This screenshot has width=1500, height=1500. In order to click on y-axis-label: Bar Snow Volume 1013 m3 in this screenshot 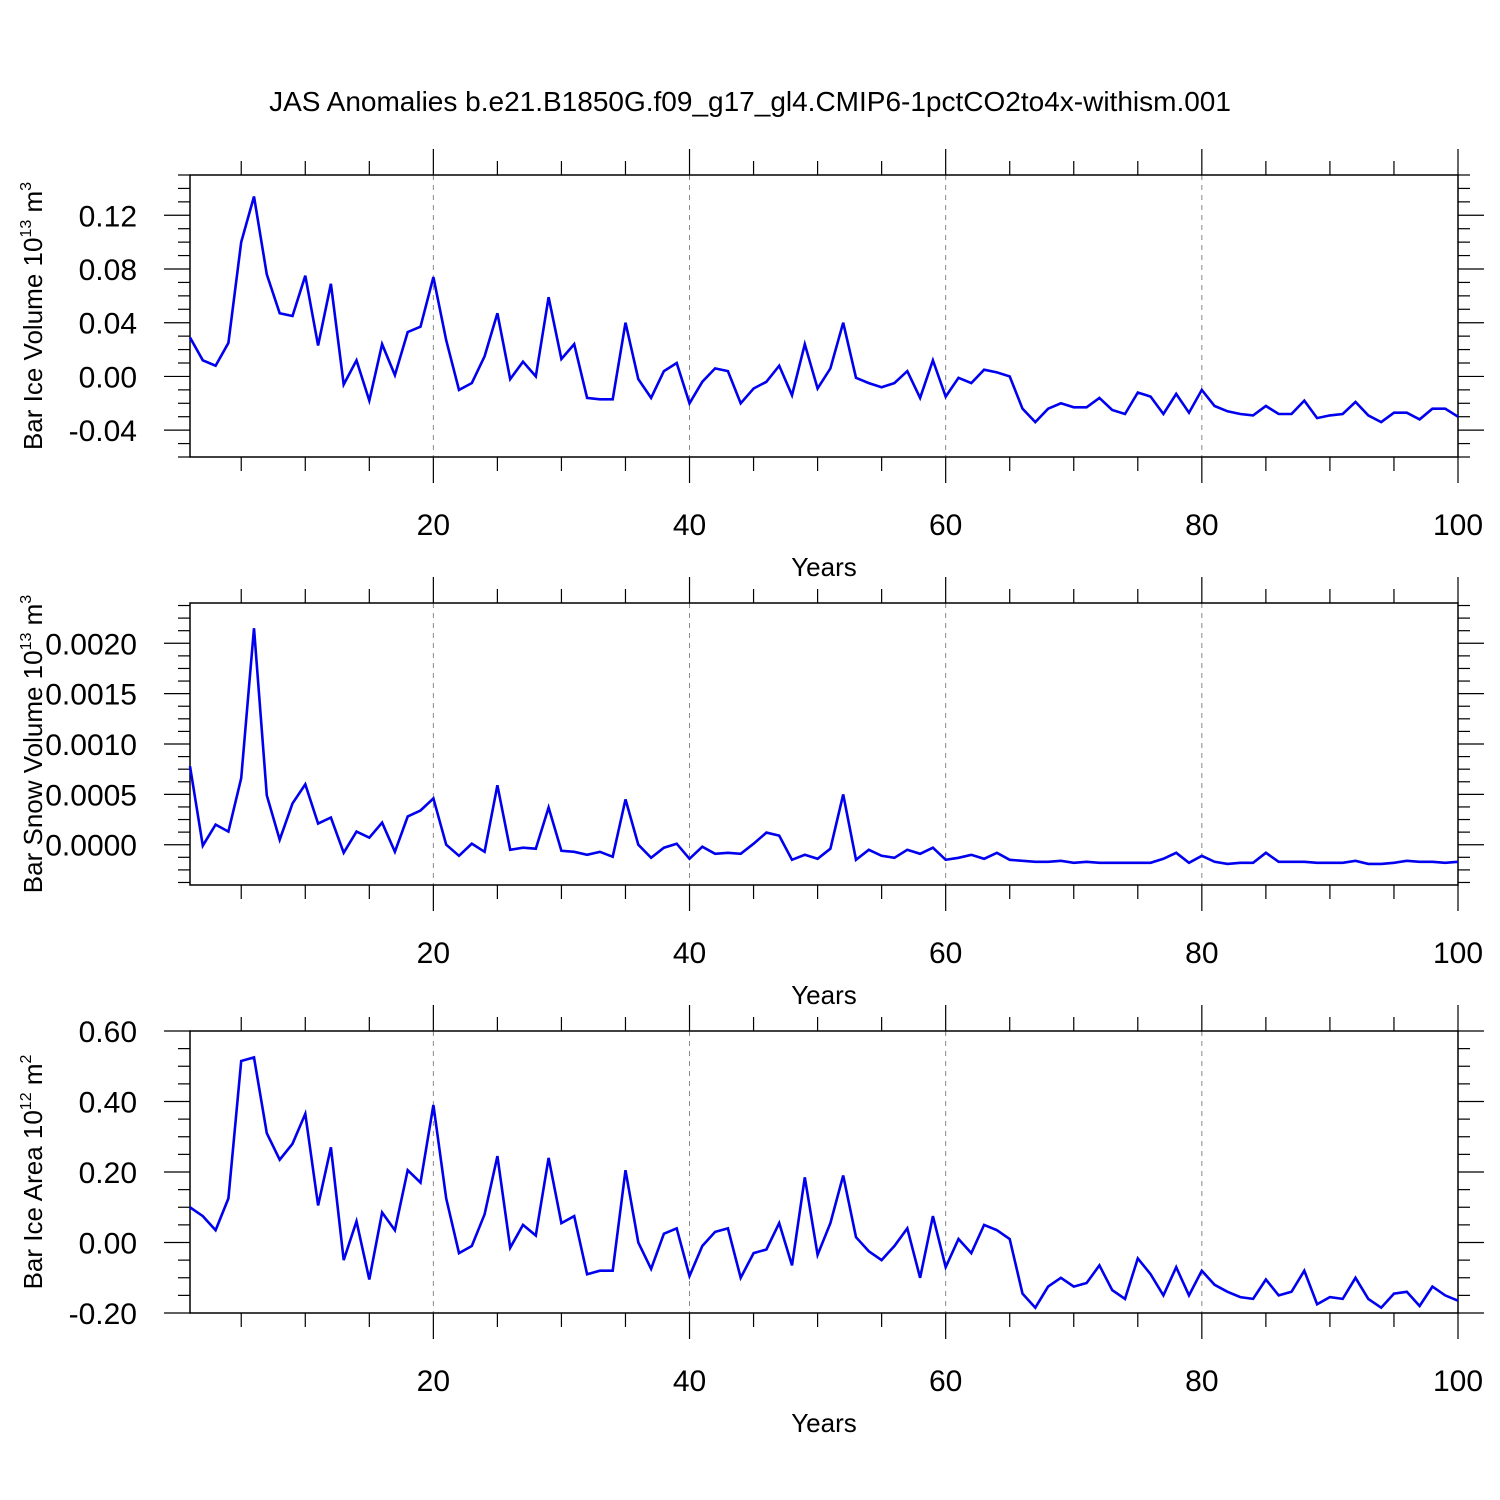, I will do `click(33, 744)`.